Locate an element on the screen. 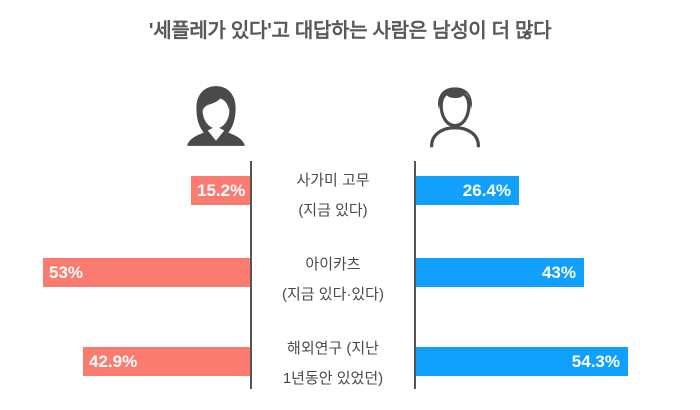 The width and height of the screenshot is (700, 410). category-label-row2: 아이카츠 (지금 있다·있다) is located at coordinates (333, 280).